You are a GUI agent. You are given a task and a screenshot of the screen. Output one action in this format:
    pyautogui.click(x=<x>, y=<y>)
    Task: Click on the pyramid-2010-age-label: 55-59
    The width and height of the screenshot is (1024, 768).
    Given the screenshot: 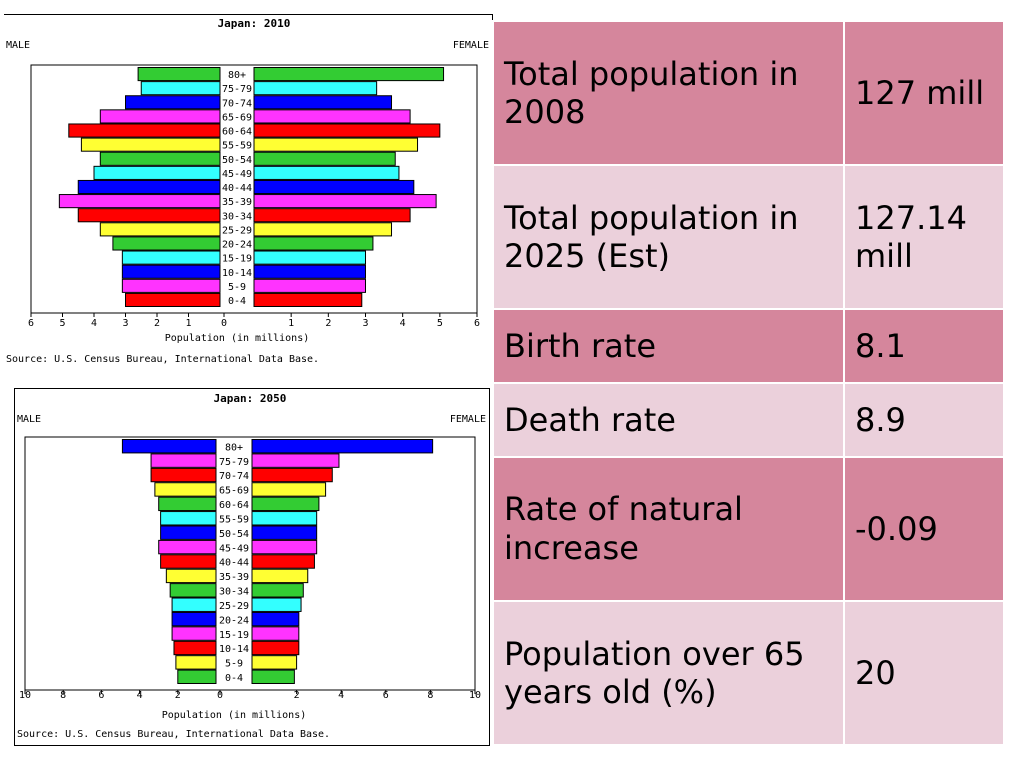 What is the action you would take?
    pyautogui.click(x=237, y=146)
    